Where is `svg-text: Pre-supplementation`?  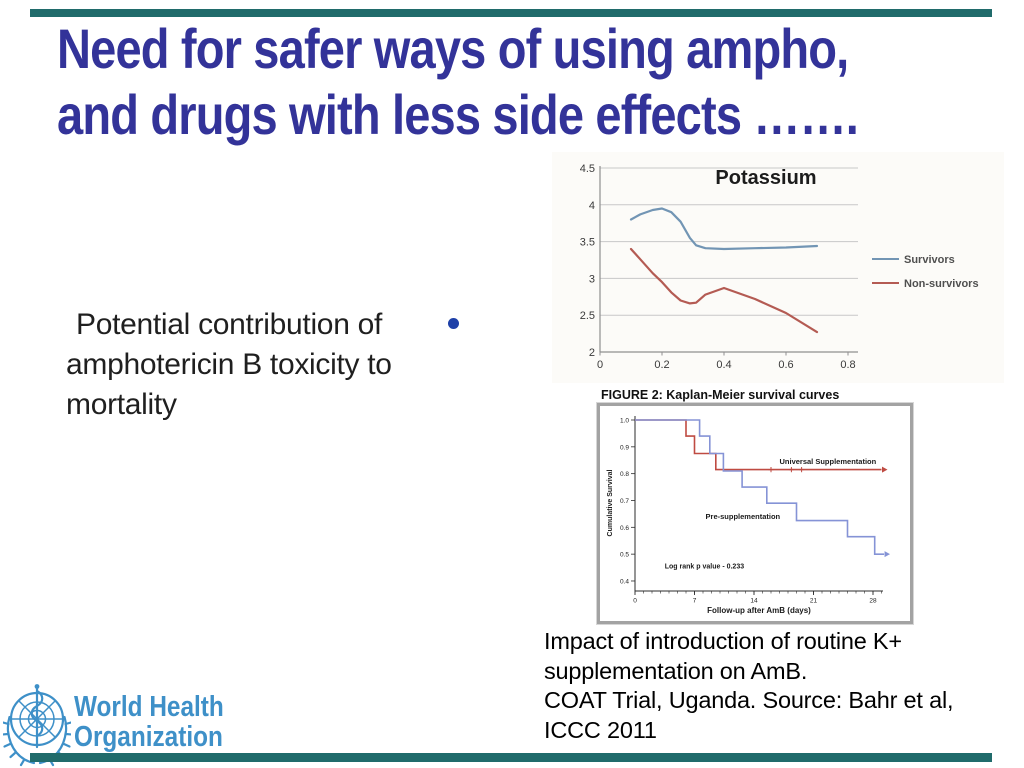
svg-text: Pre-supplementation is located at coordinates (743, 516).